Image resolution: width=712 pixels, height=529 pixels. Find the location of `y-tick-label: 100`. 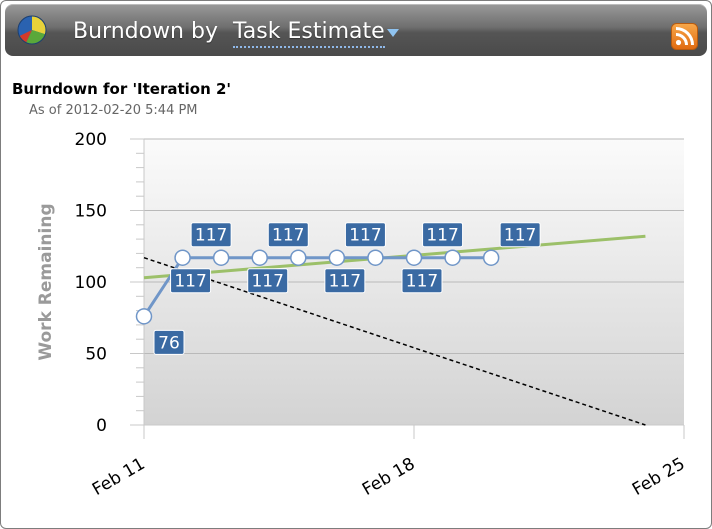

y-tick-label: 100 is located at coordinates (91, 283).